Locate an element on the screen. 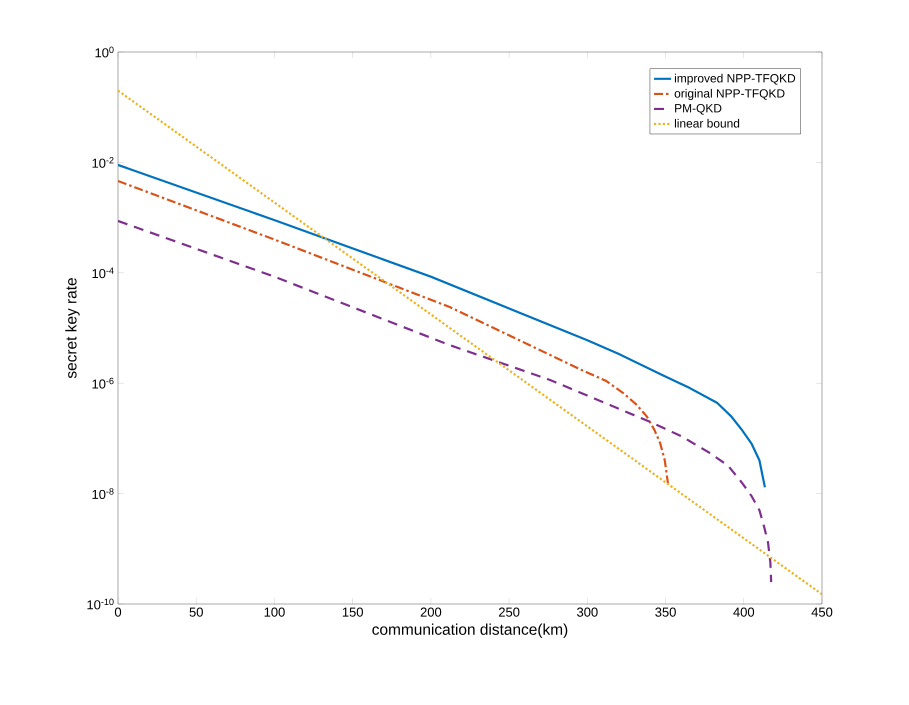 Image resolution: width=909 pixels, height=705 pixels. x-tick-label: 250 is located at coordinates (509, 612).